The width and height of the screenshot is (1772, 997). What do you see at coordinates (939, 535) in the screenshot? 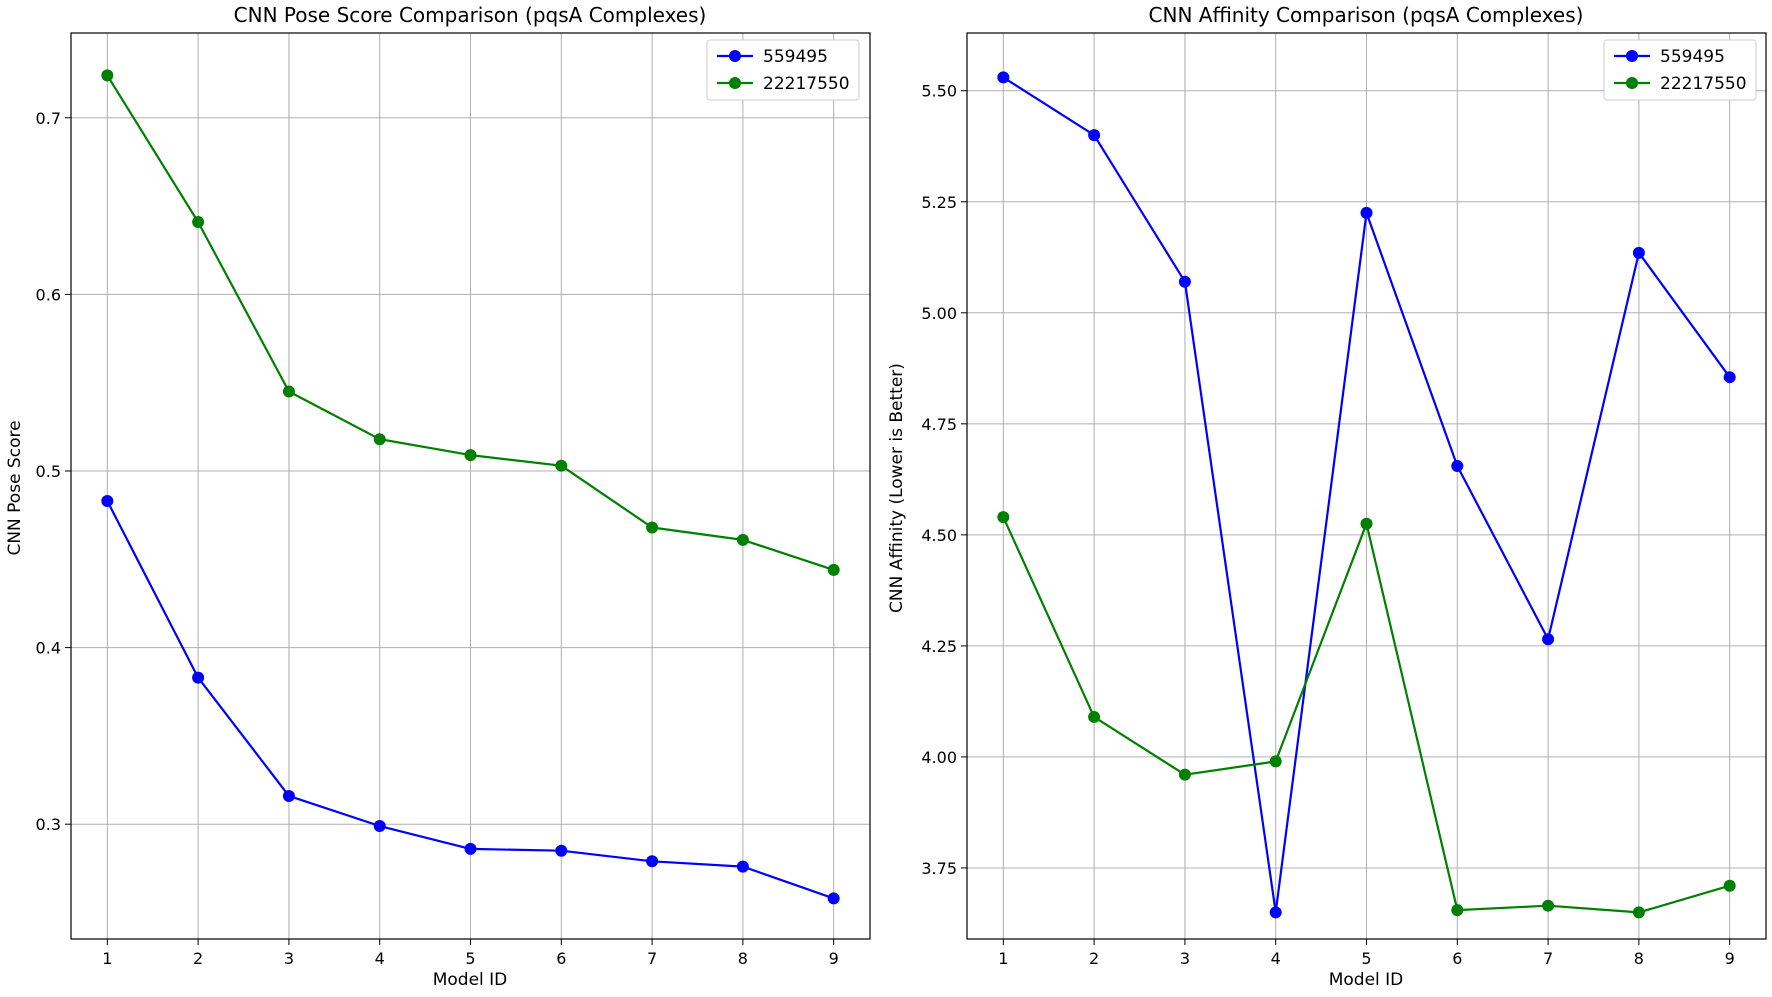
I see `affinity-y-tick-label: 4.50` at bounding box center [939, 535].